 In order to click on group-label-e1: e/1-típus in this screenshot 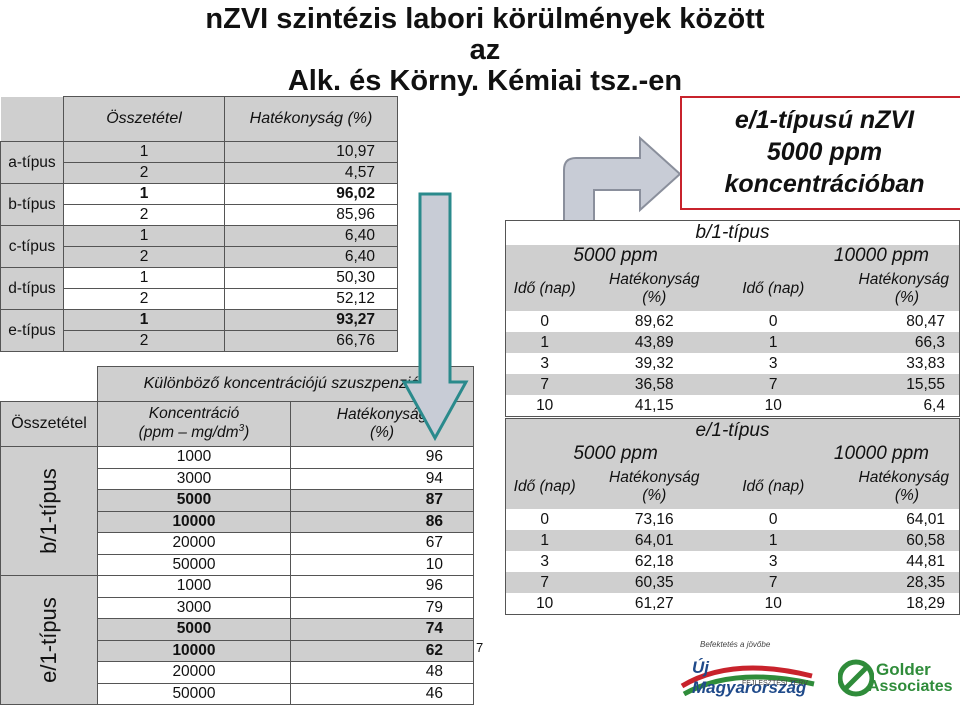, I will do `click(49, 640)`.